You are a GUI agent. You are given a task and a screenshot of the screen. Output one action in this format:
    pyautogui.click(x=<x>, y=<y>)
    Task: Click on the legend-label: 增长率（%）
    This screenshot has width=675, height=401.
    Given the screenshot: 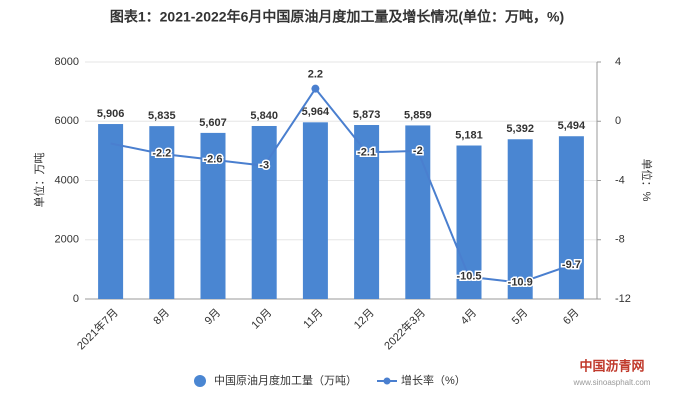 What is the action you would take?
    pyautogui.click(x=433, y=380)
    